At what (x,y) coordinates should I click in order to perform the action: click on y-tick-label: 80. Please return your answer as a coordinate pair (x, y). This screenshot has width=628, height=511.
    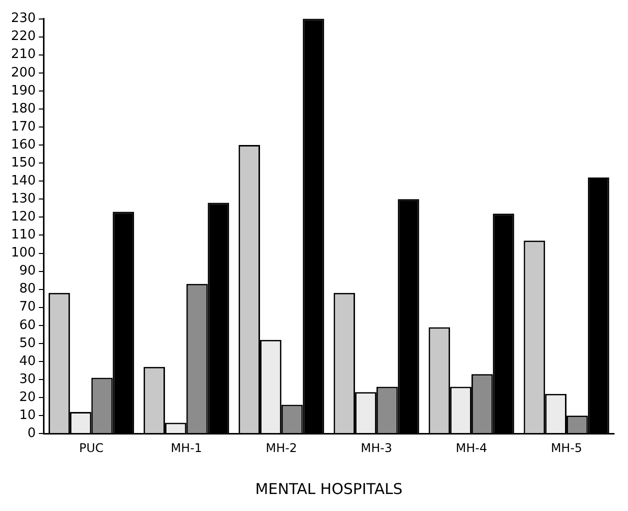
    Looking at the image, I should click on (27, 289).